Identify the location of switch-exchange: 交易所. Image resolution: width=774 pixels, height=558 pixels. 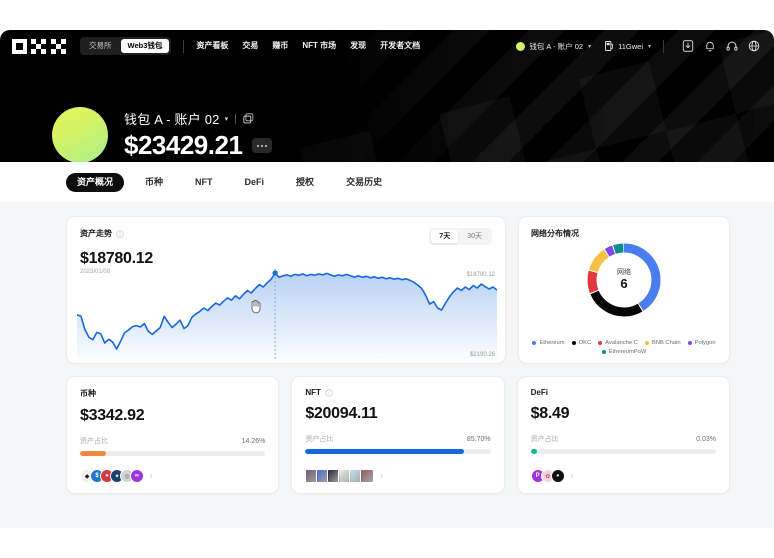
(100, 46).